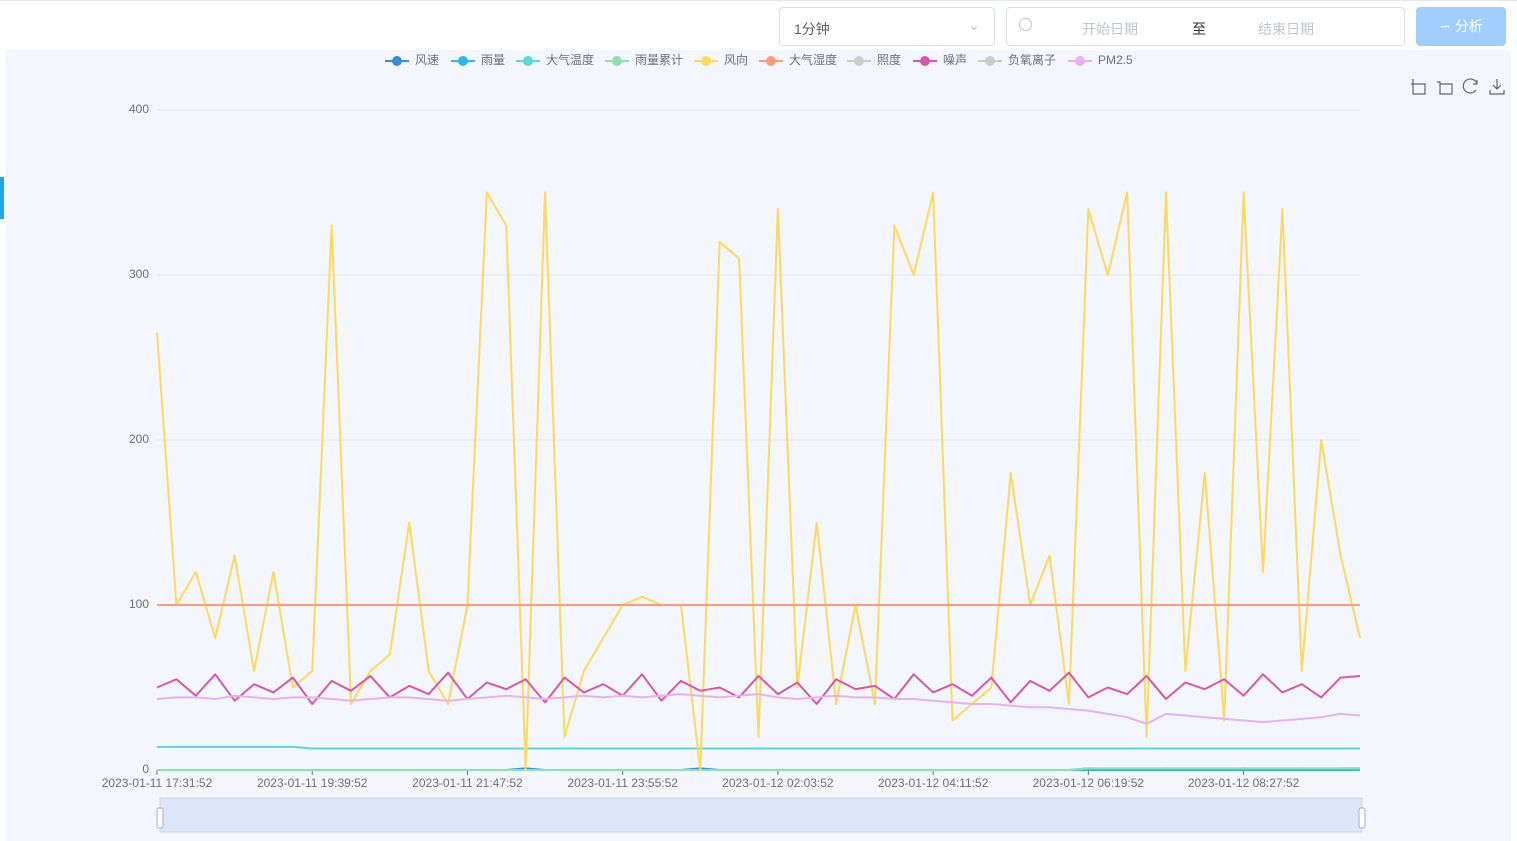 This screenshot has width=1517, height=841. What do you see at coordinates (736, 59) in the screenshot?
I see `legend-label: 风向` at bounding box center [736, 59].